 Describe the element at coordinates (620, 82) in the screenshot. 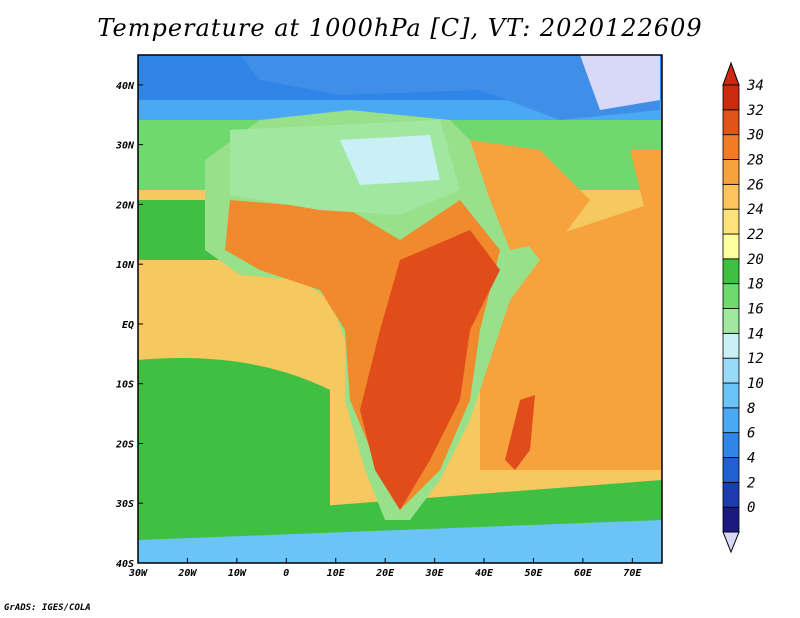

I see `central-asia-very-cold-region` at that location.